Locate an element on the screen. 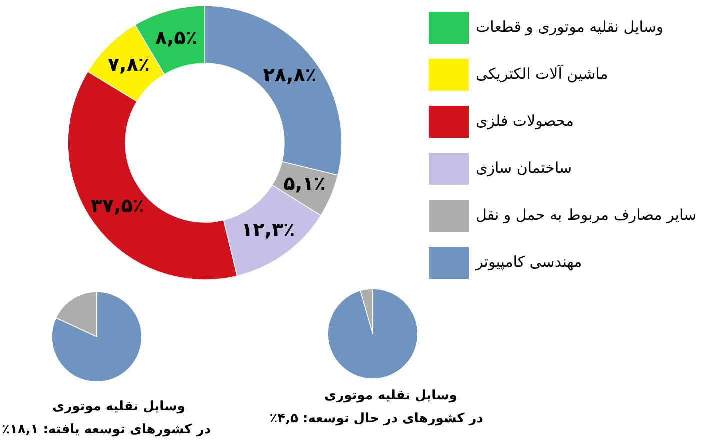  value-label: ۳۷,۵٪ is located at coordinates (117, 206).